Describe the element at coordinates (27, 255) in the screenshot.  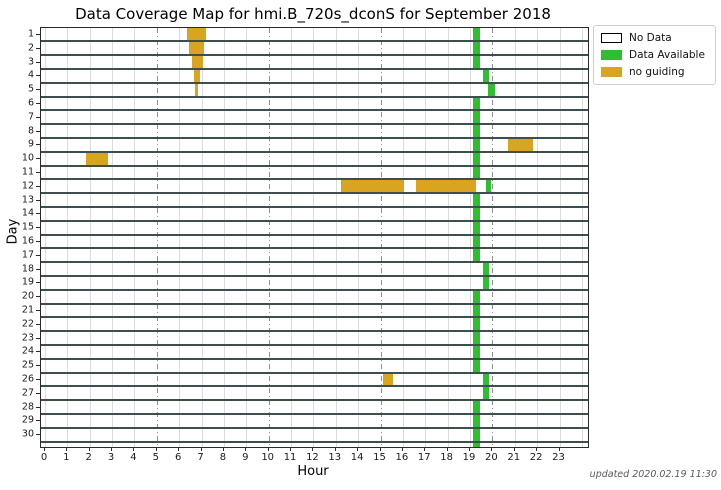
I see `y-tick-label: 17` at that location.